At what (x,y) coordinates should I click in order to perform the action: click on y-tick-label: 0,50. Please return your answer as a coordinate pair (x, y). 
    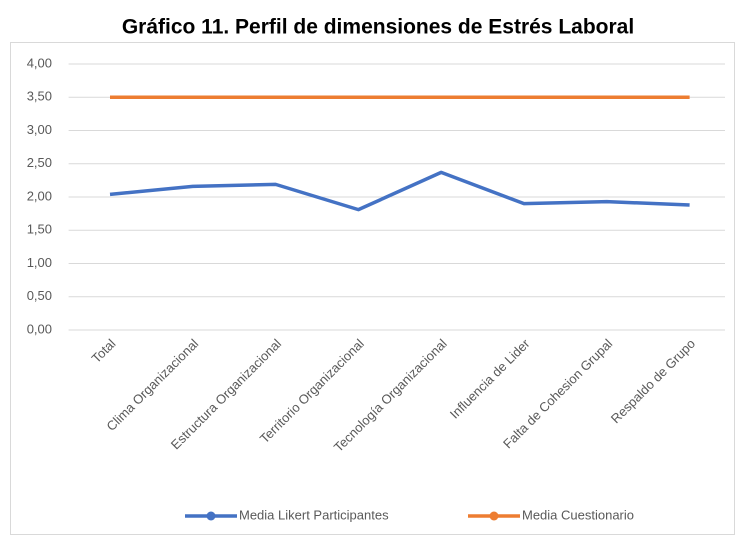
    Looking at the image, I should click on (39, 295).